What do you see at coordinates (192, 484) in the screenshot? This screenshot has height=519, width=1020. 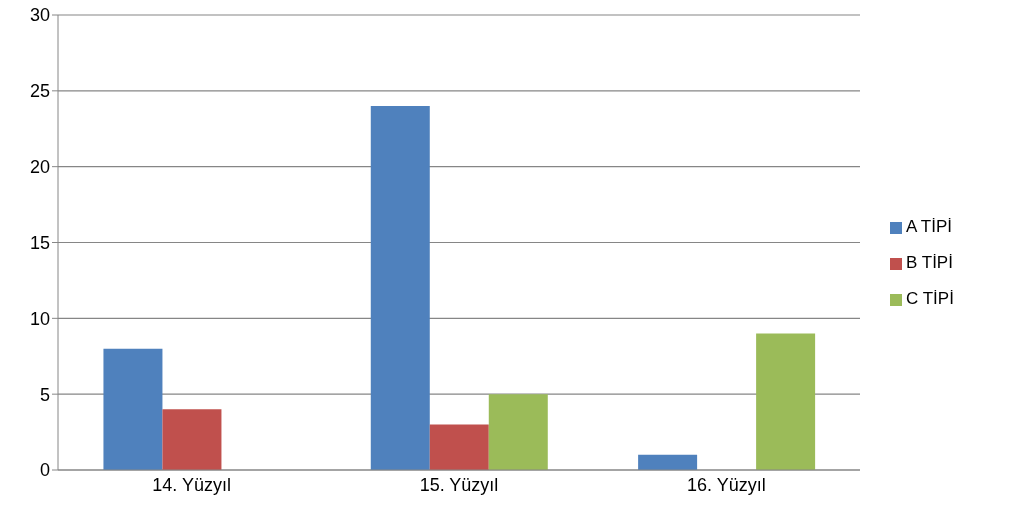 I see `x-tick-label: 14. Yüzyıl` at bounding box center [192, 484].